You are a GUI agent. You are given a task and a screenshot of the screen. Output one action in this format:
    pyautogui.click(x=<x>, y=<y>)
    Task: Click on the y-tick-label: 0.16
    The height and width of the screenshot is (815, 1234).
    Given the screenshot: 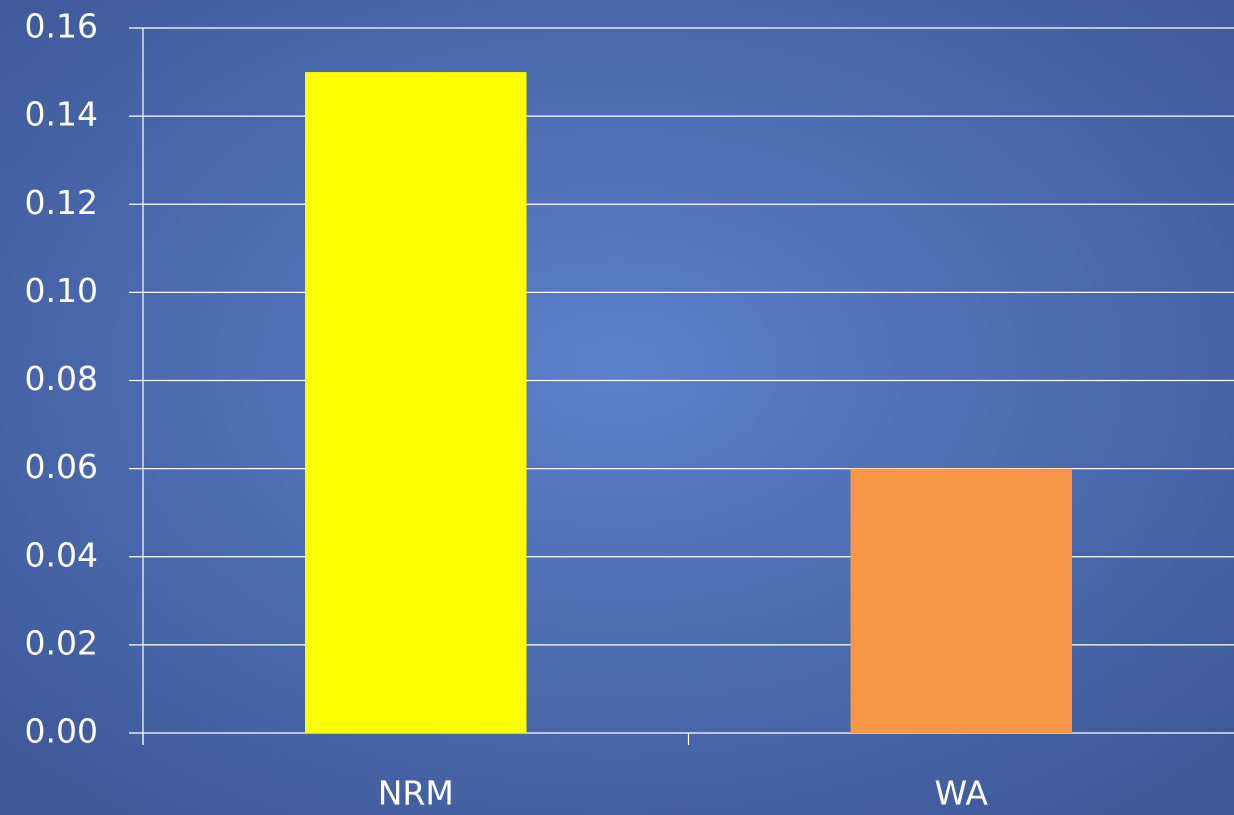 What is the action you would take?
    pyautogui.click(x=61, y=26)
    